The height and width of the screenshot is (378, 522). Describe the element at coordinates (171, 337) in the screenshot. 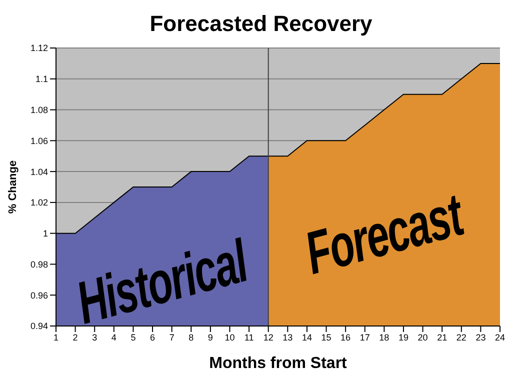

I see `x-tick-label: 7` at that location.